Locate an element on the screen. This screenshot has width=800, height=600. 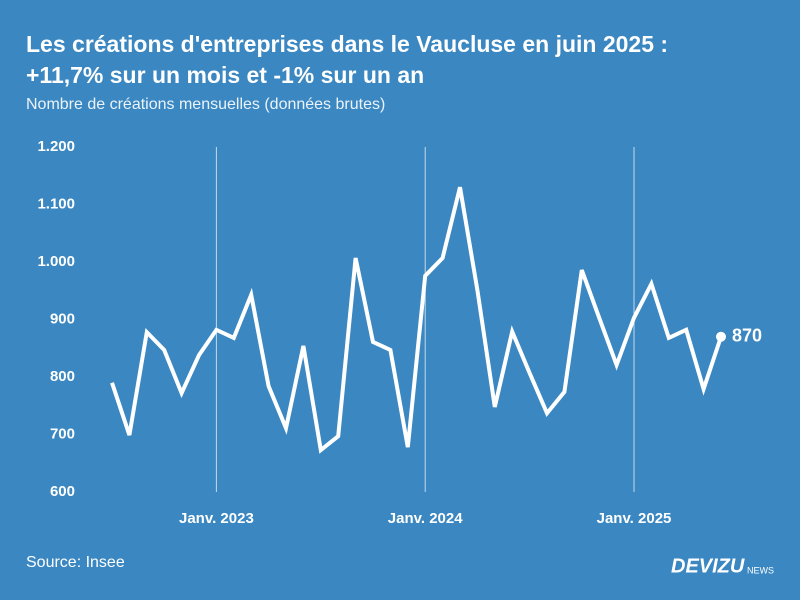
y-tick-label: 800 is located at coordinates (62, 376).